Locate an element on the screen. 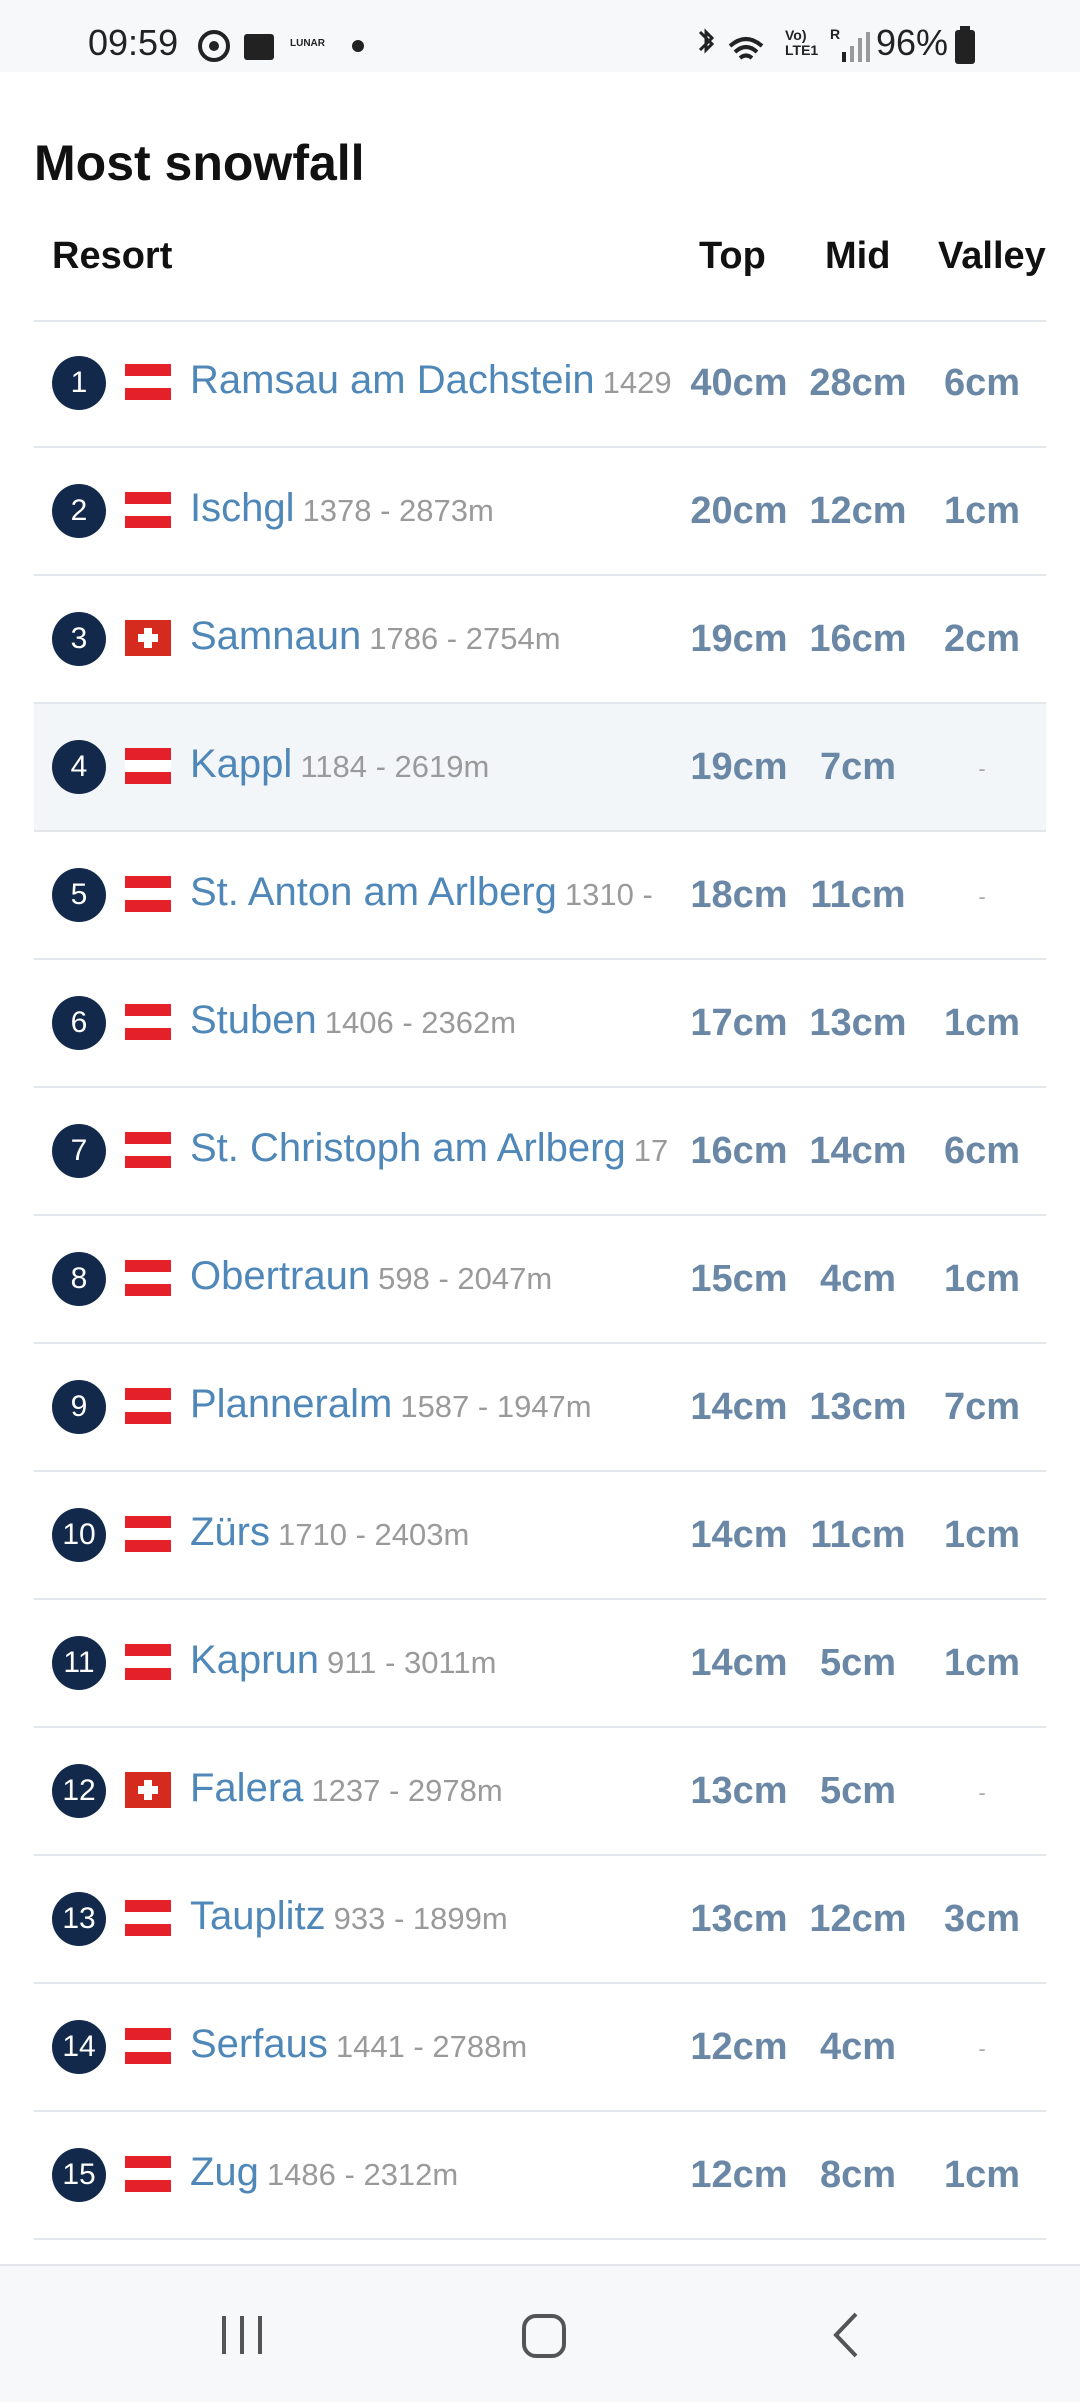  table-row: 7 St. Christoph am Arlberg 17 16cm 14cm 6cm is located at coordinates (540, 1152).